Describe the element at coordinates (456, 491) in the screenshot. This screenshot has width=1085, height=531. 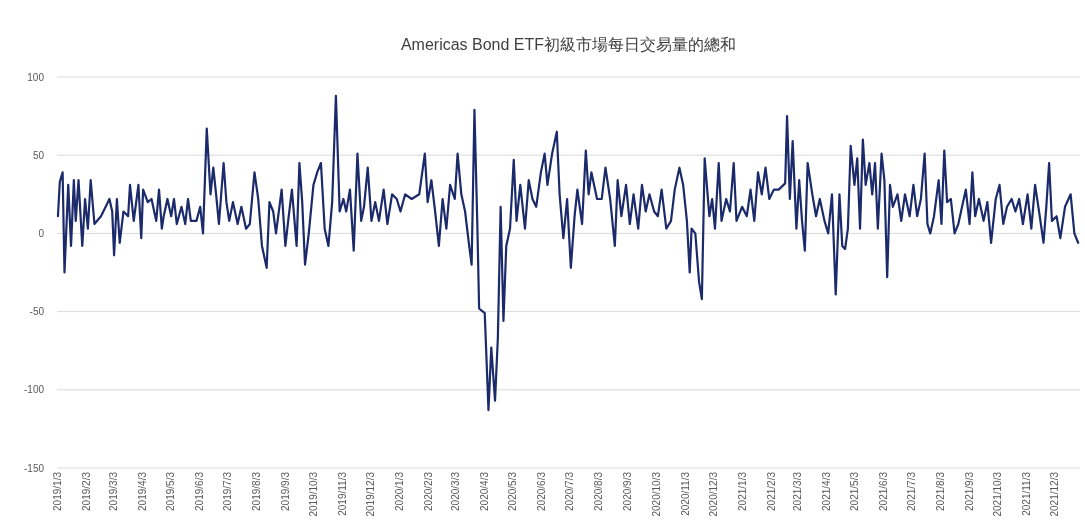
I see `x-tick-label: 2020/3/3` at that location.